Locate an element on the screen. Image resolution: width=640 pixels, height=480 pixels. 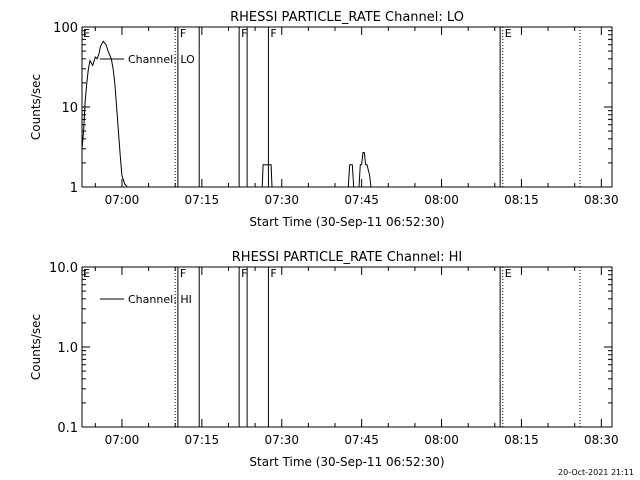
y-tick-label: 1 is located at coordinates (74, 188).